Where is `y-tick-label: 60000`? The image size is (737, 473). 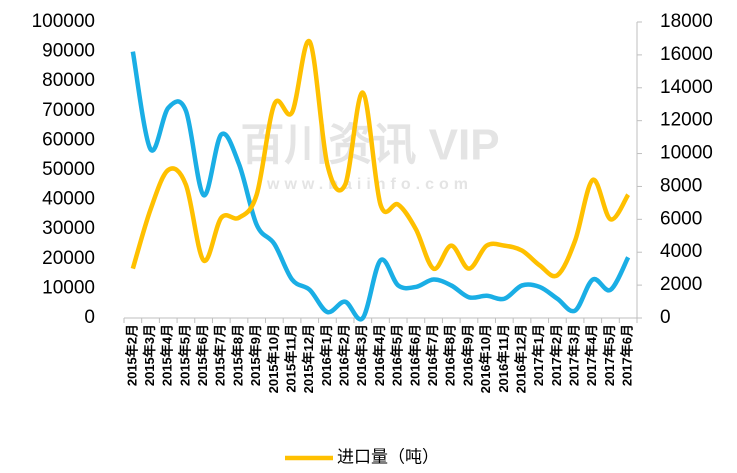
y-tick-label: 60000 is located at coordinates (68, 139).